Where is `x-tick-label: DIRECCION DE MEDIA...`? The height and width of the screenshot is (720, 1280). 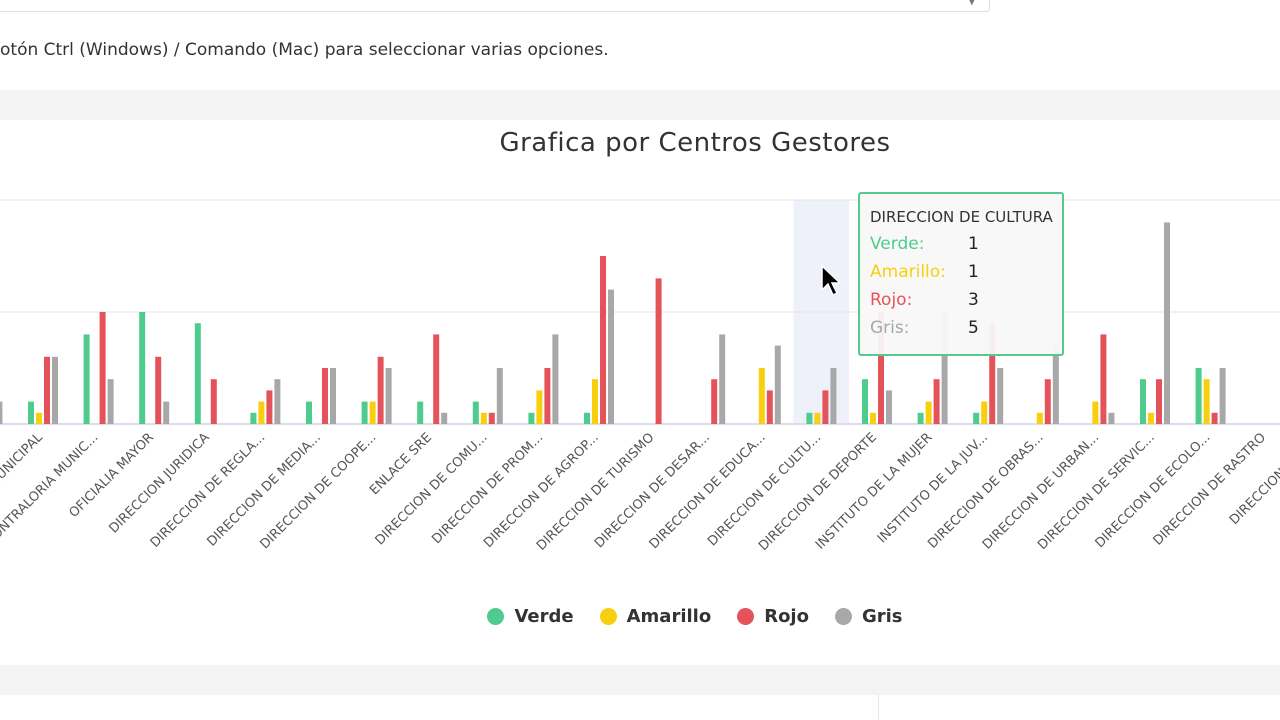 x-tick-label: DIRECCION DE MEDIA... is located at coordinates (263, 489).